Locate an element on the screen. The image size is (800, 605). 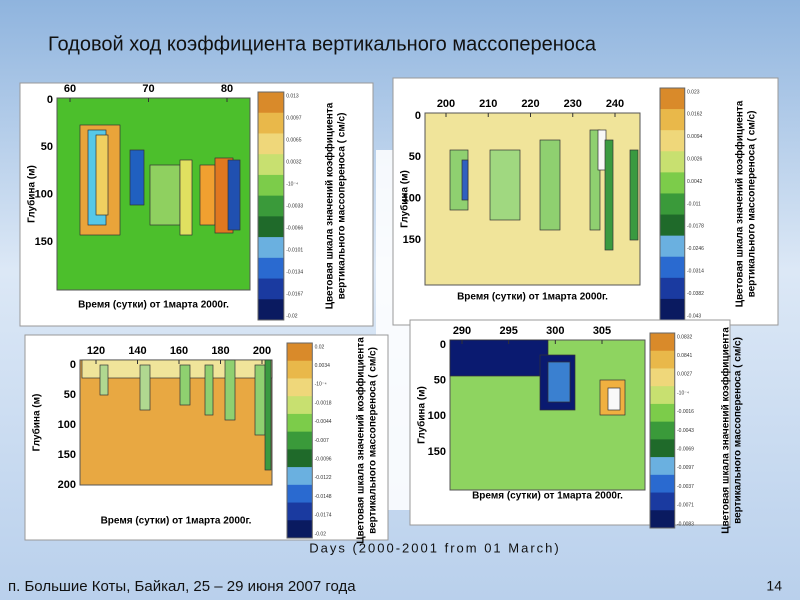
colorbar-label: -10⁻⁴ is located at coordinates (292, 184).